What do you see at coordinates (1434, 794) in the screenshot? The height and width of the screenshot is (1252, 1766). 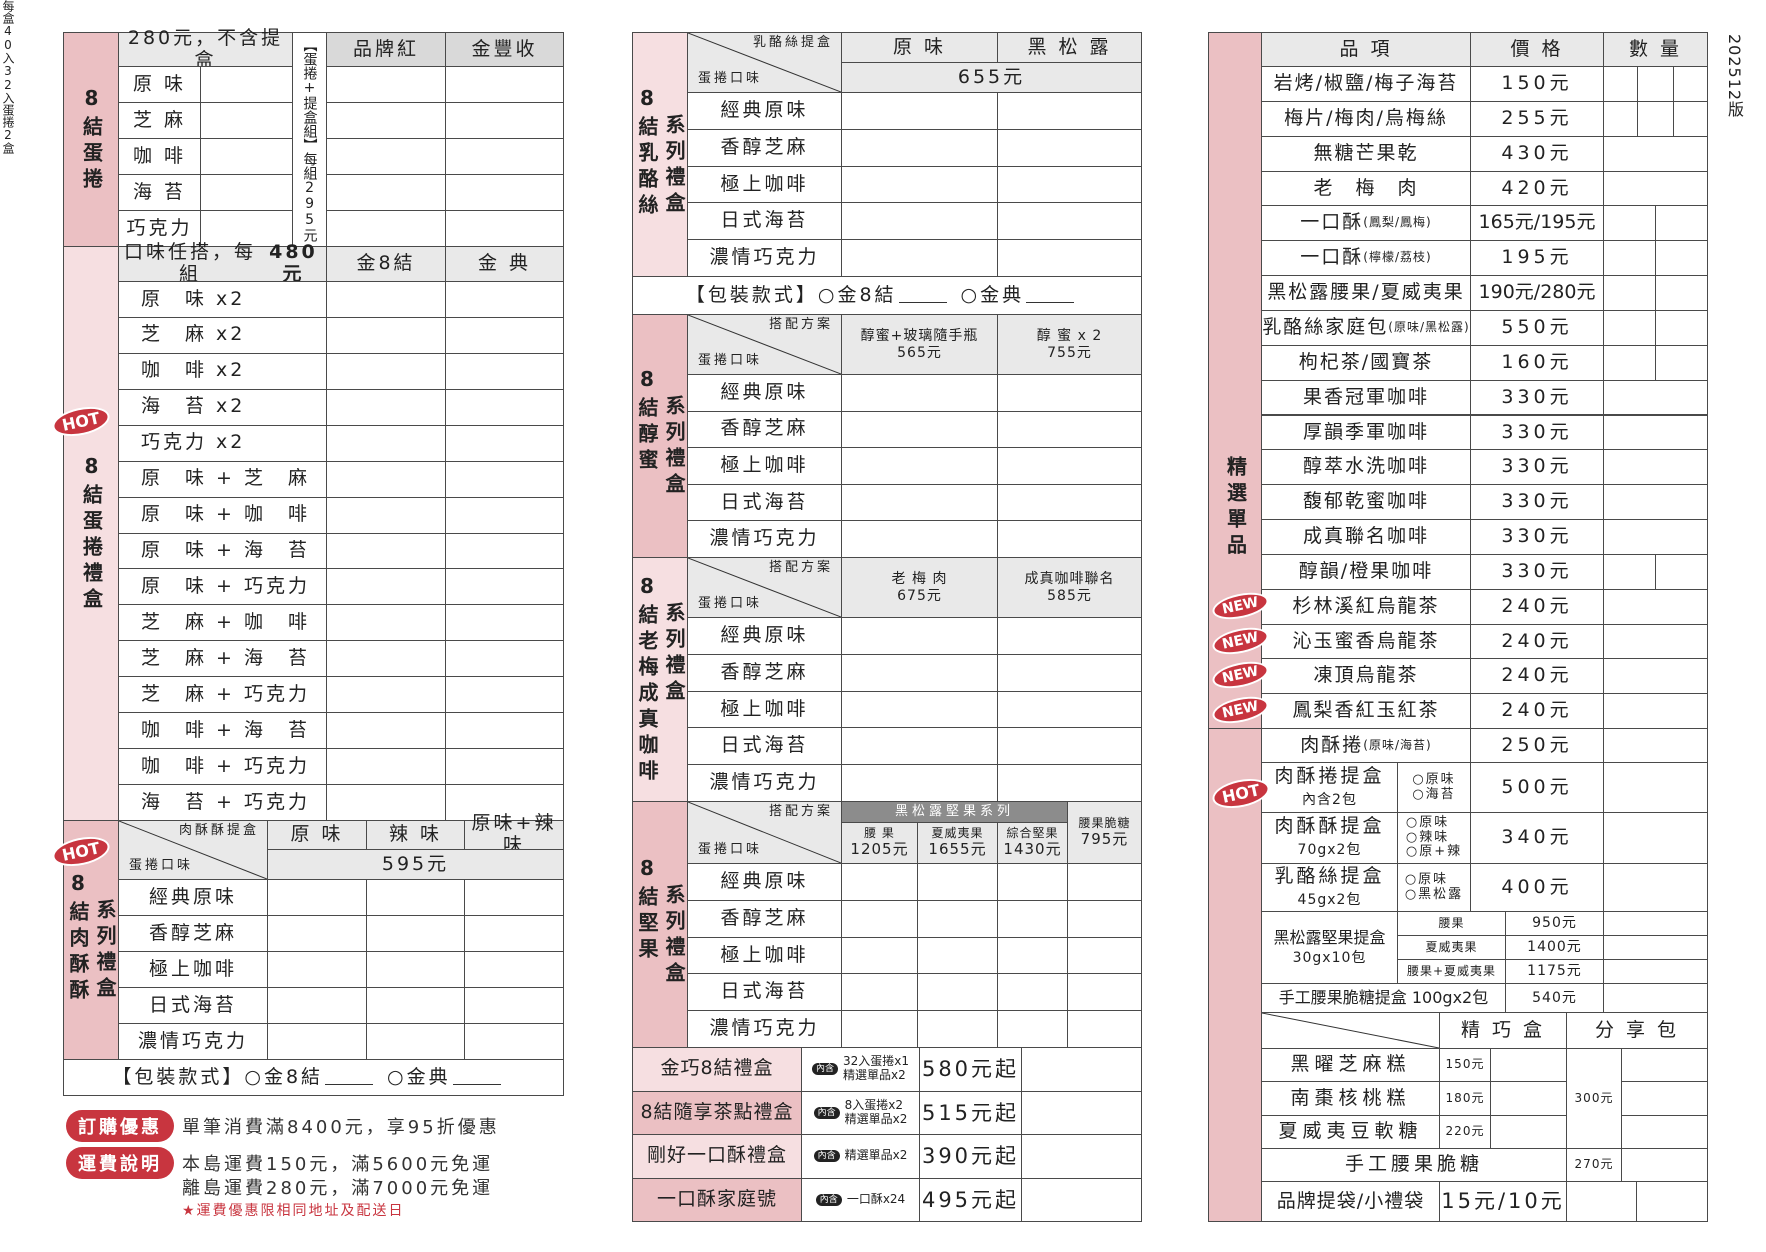 I see `option-radio: ○海苔` at bounding box center [1434, 794].